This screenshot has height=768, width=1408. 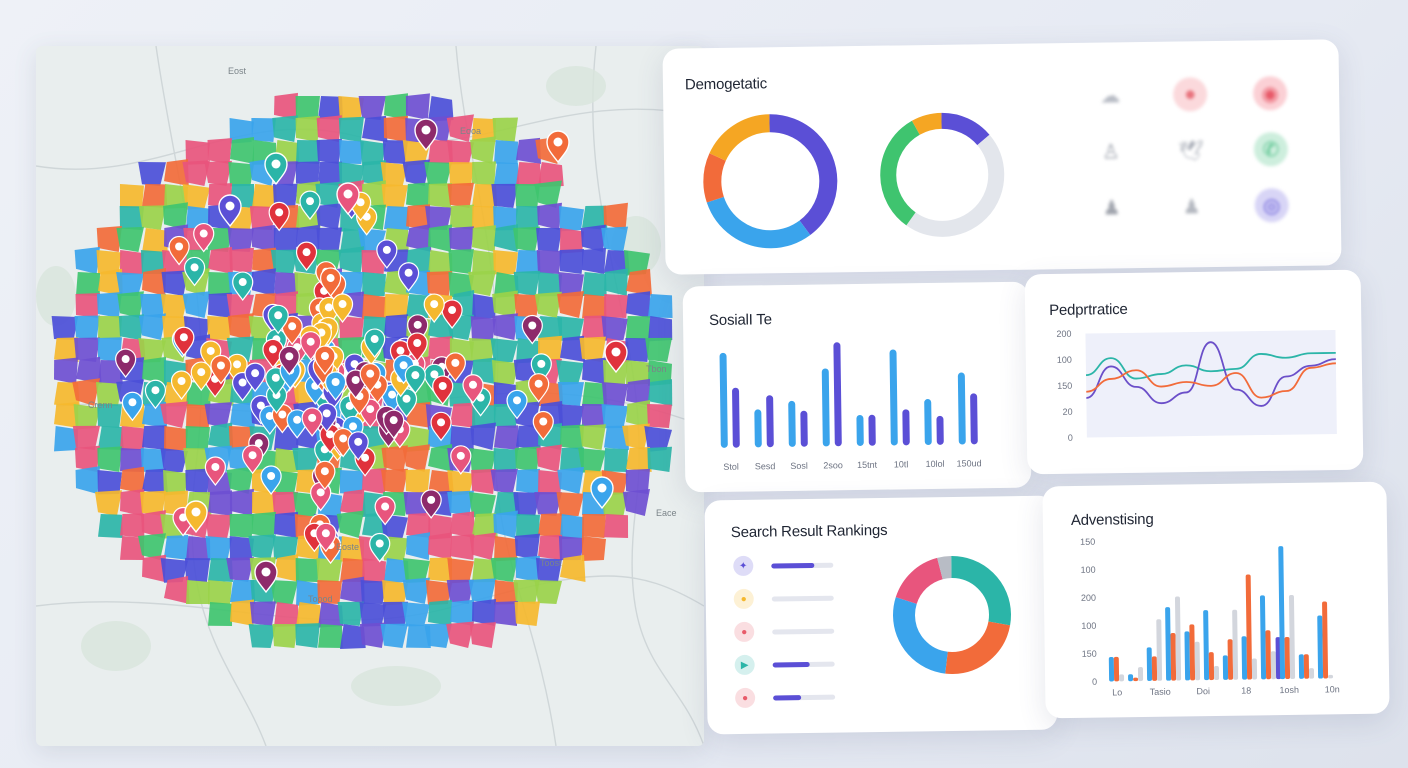 What do you see at coordinates (793, 565) in the screenshot?
I see `rank-bar-fill` at bounding box center [793, 565].